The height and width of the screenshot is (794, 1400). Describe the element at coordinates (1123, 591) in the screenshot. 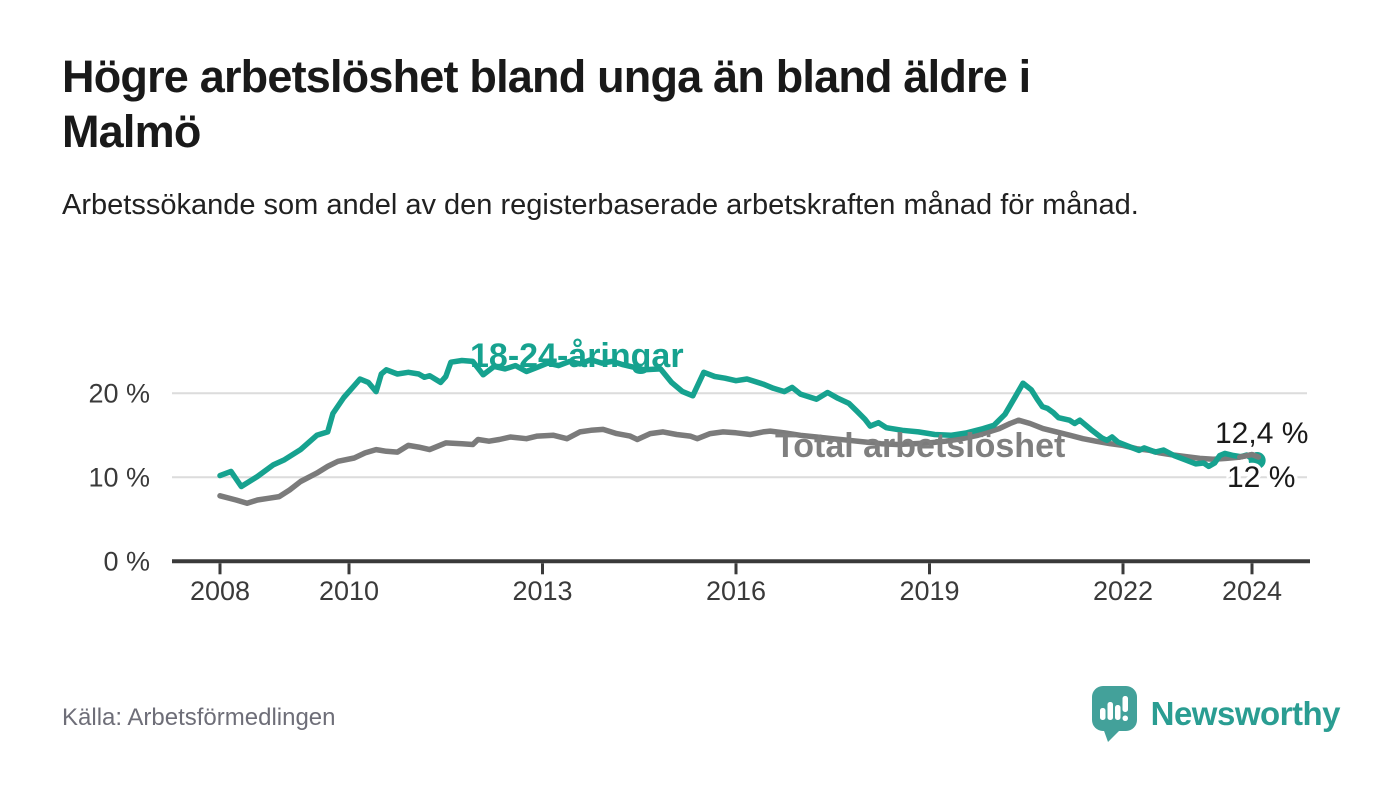

I see `x-tick-label-2022: 2022` at that location.